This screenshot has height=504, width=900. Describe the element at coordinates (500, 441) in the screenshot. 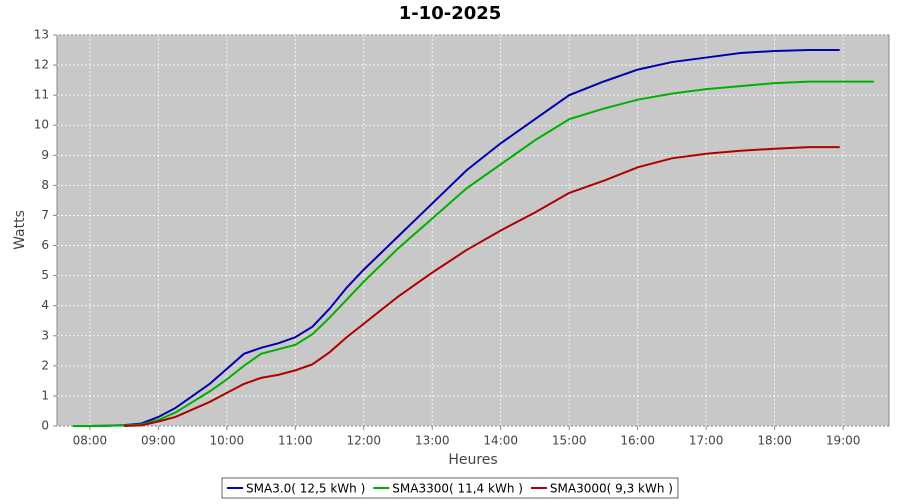

I see `x-tick-label: 14:00` at that location.